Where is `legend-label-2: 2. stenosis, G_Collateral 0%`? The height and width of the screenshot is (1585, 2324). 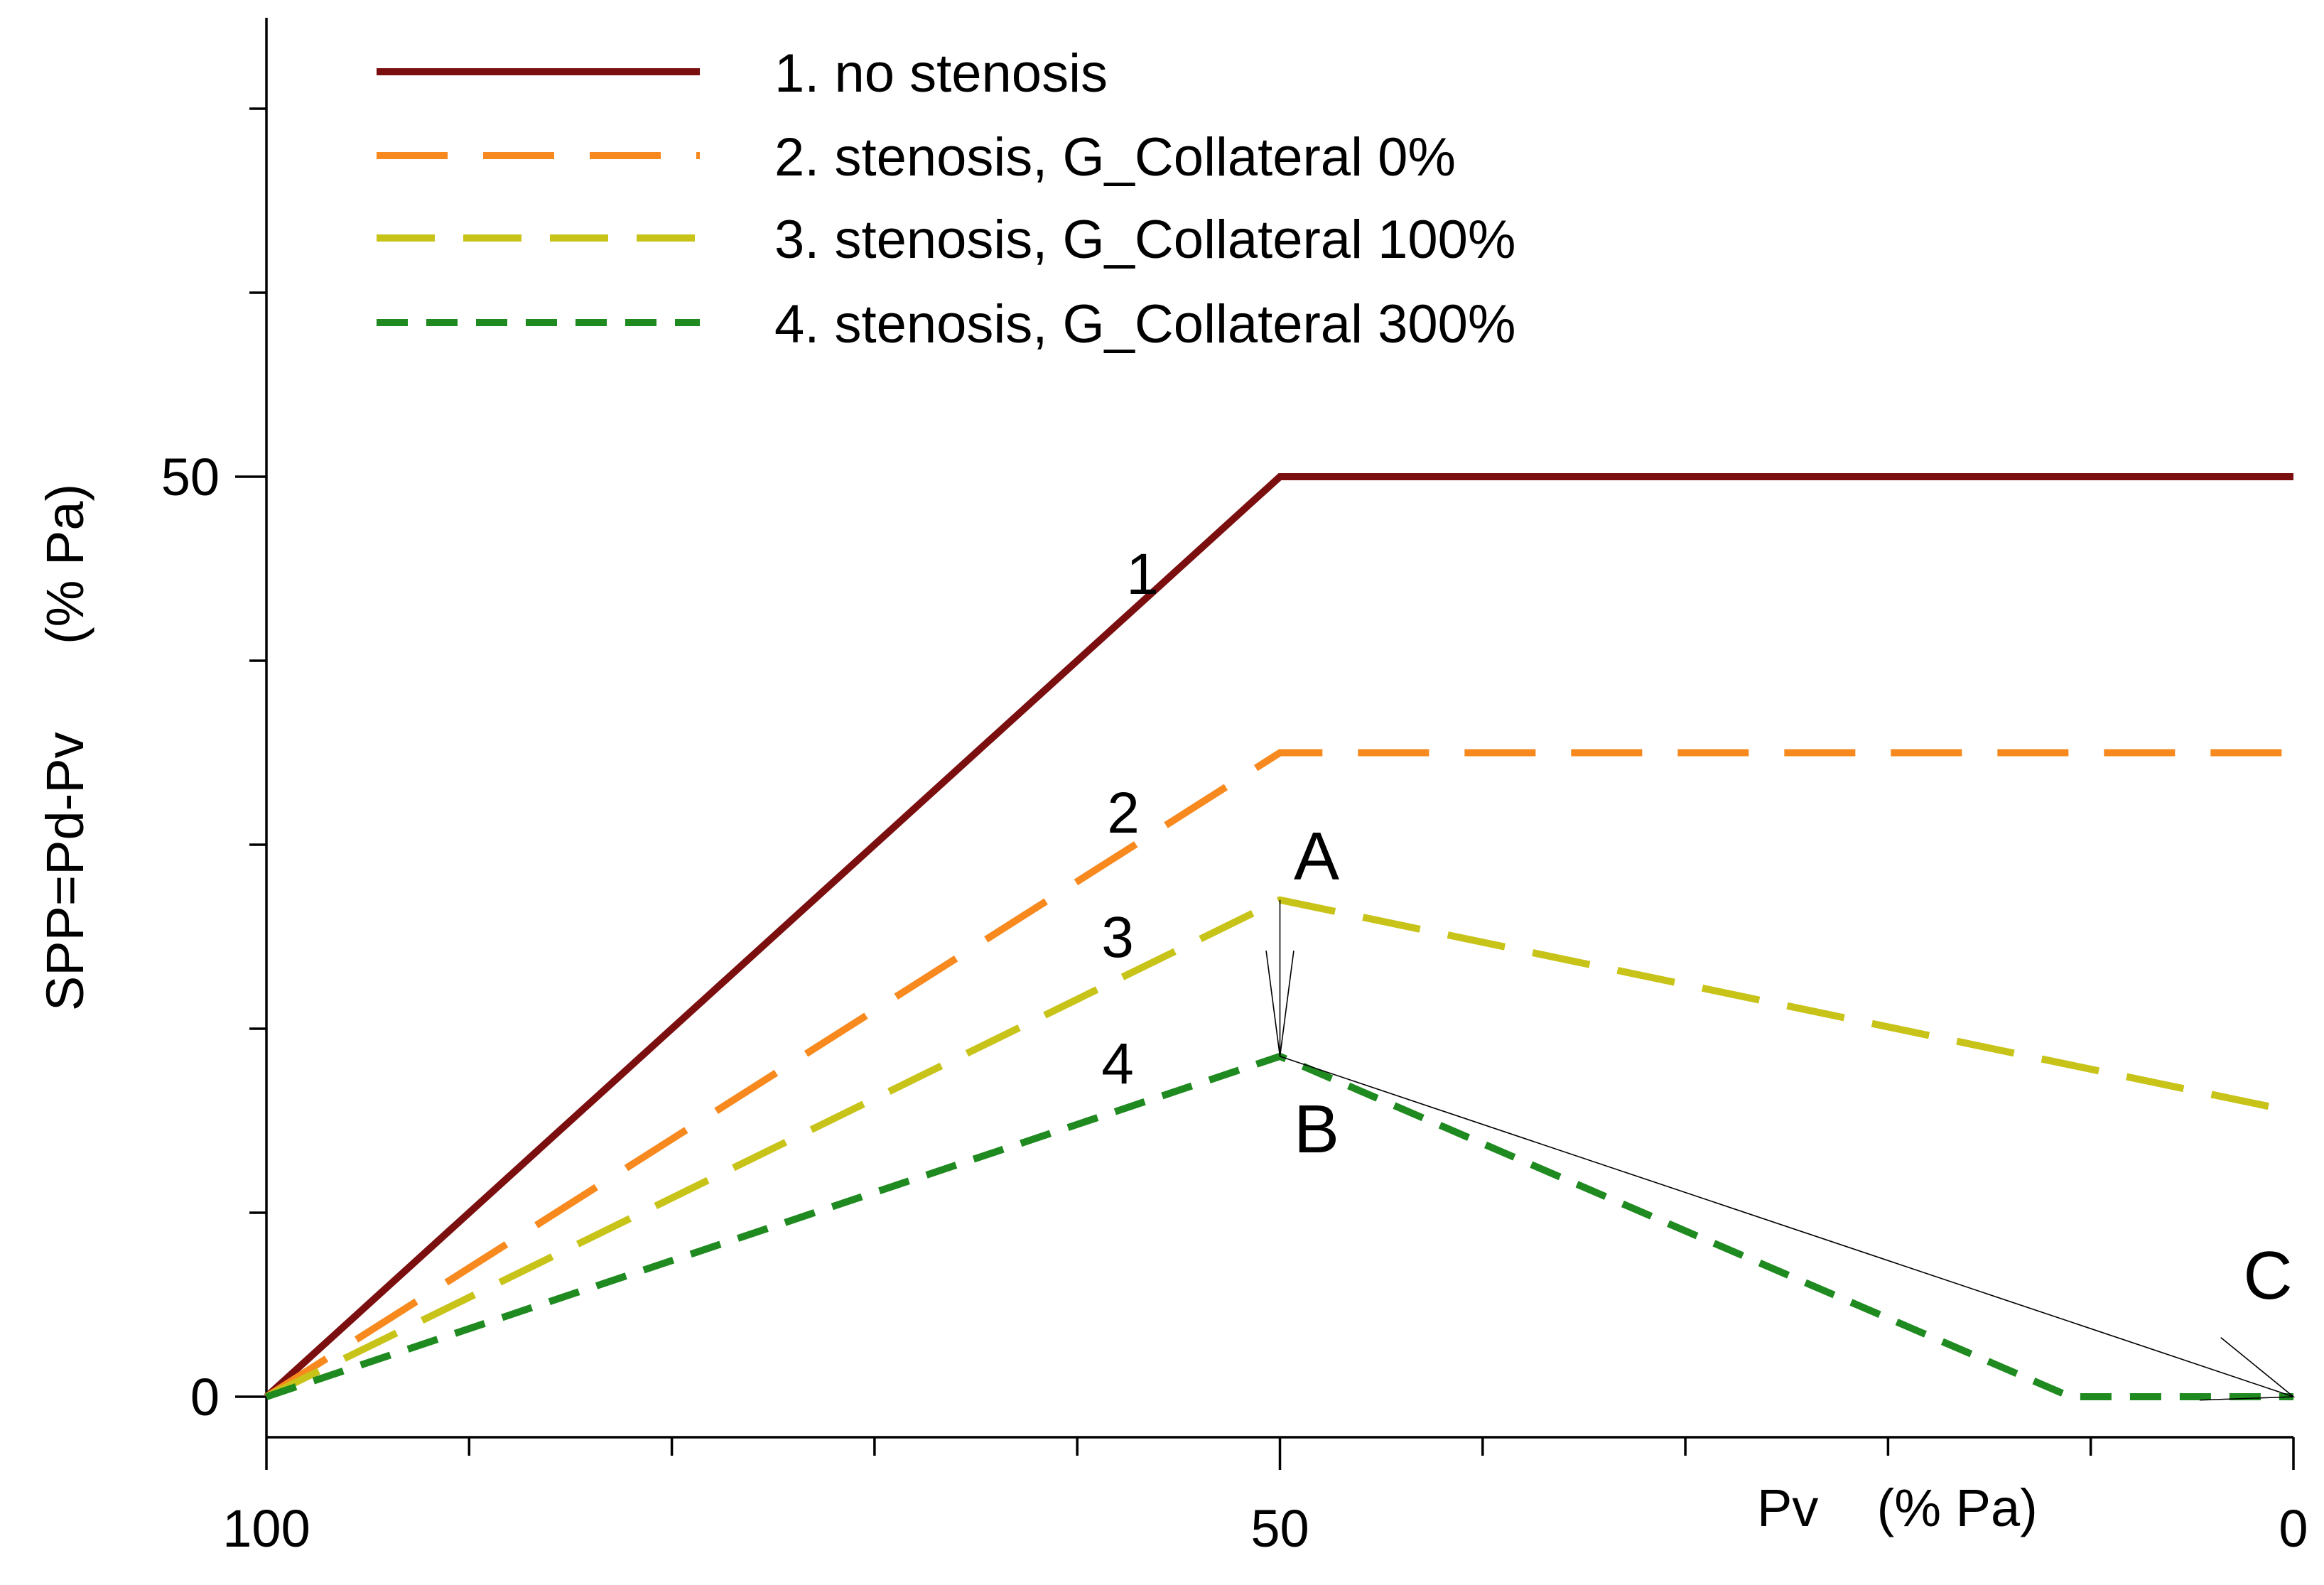 legend-label-2: 2. stenosis, G_Collateral 0% is located at coordinates (1115, 157).